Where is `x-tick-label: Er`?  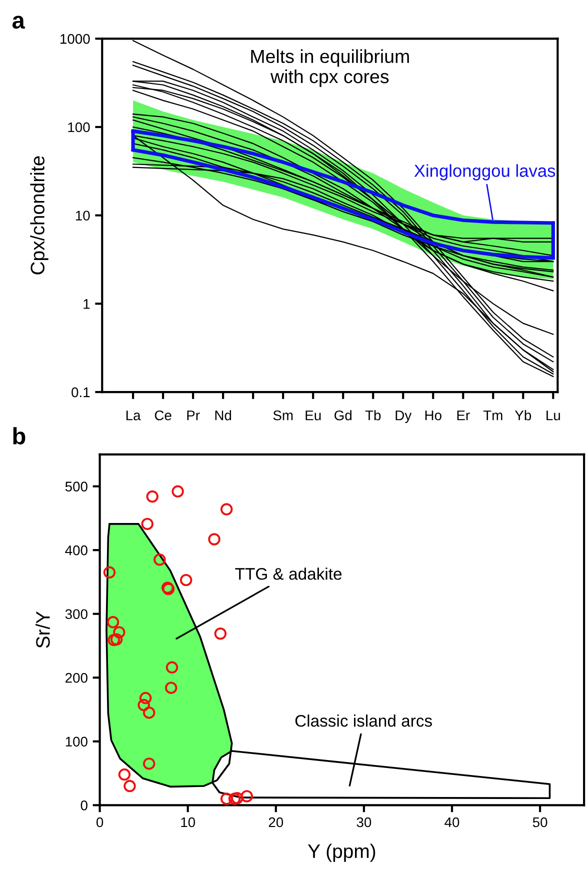
x-tick-label: Er is located at coordinates (463, 415).